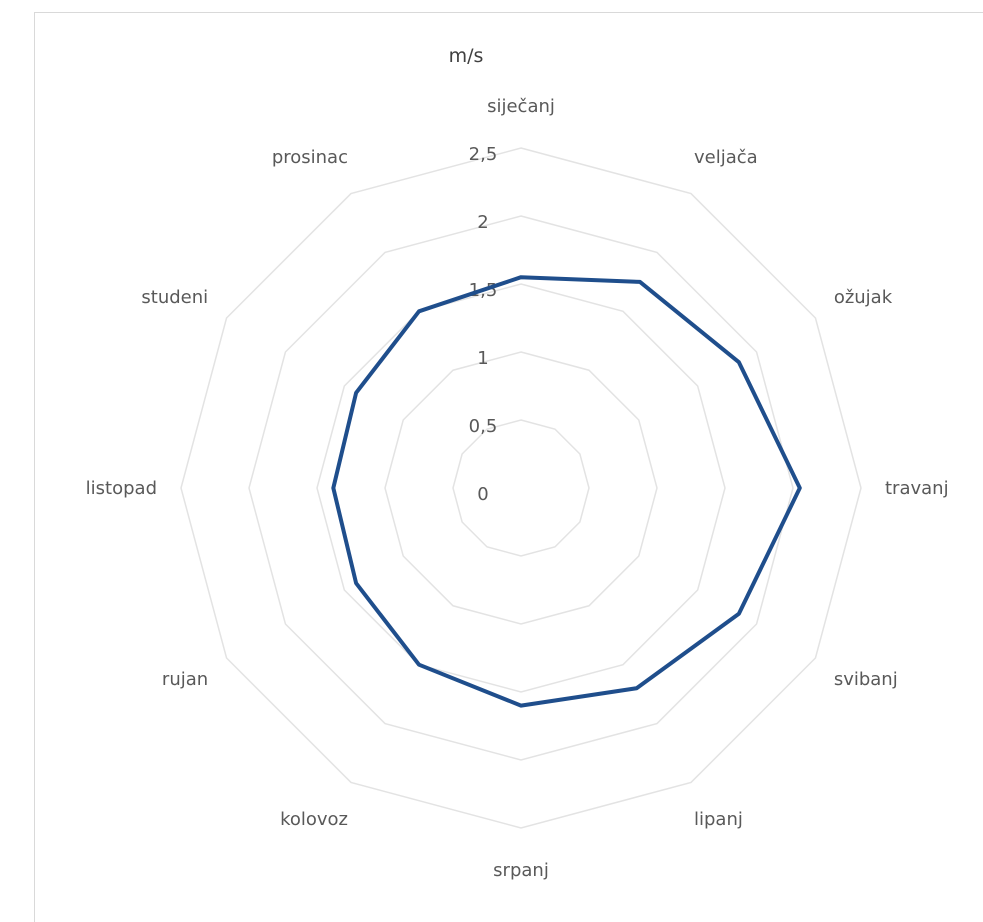 The width and height of the screenshot is (983, 922). I want to click on category-label: siječanj, so click(521, 106).